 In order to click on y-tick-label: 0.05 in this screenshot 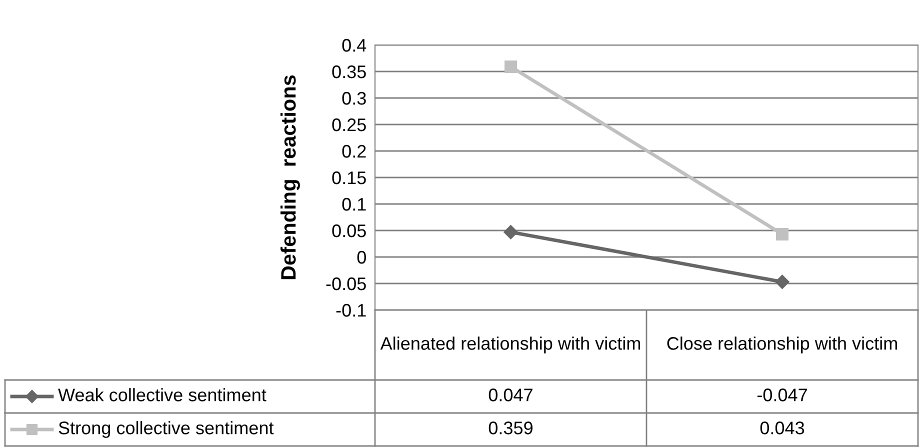, I will do `click(349, 231)`.